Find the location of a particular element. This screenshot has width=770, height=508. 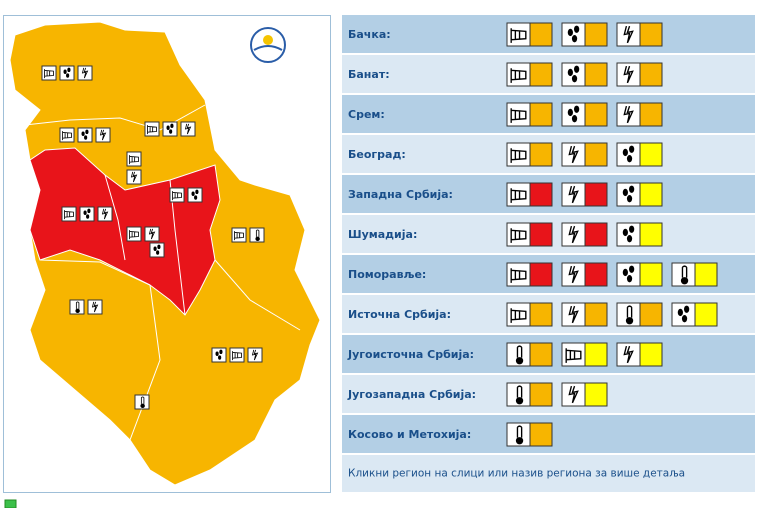

map-border is located at coordinates (170, 350).